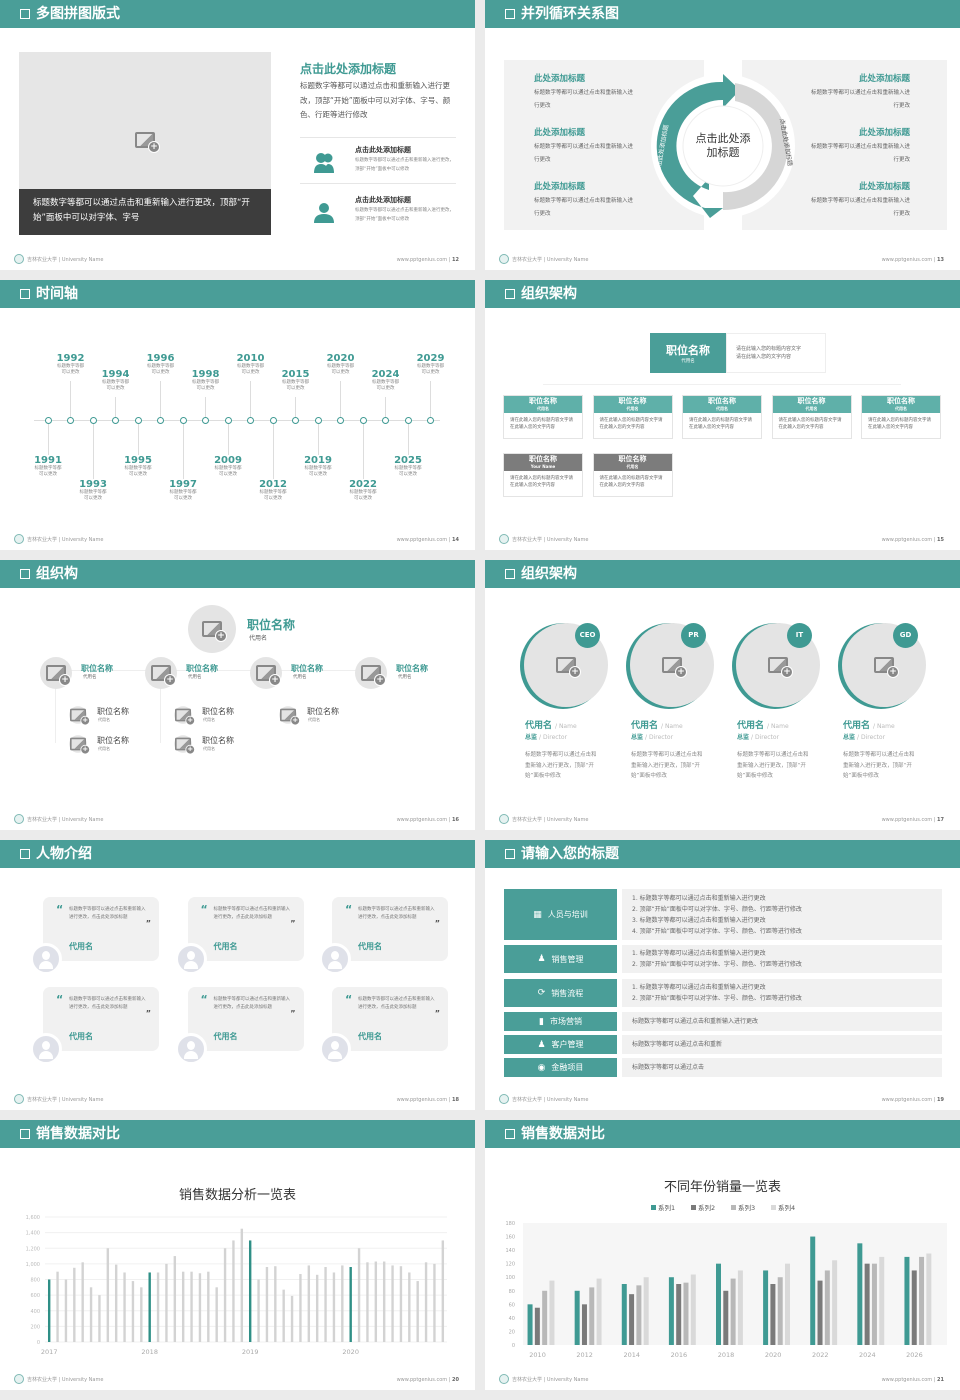  Describe the element at coordinates (560, 959) in the screenshot. I see `category-1: ♟ 销售管理` at that location.